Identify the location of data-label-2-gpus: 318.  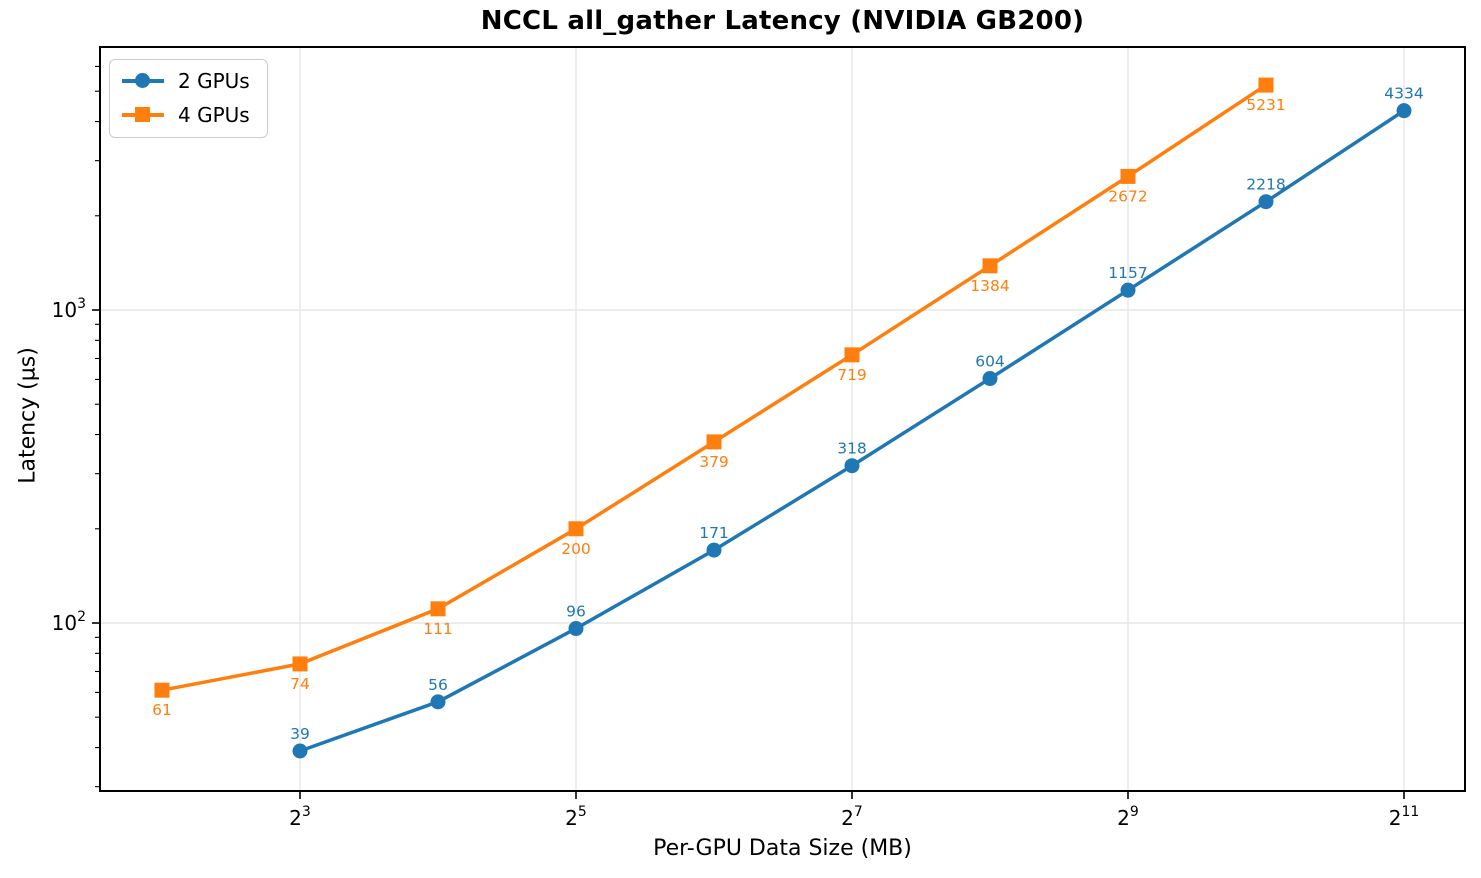
(852, 449).